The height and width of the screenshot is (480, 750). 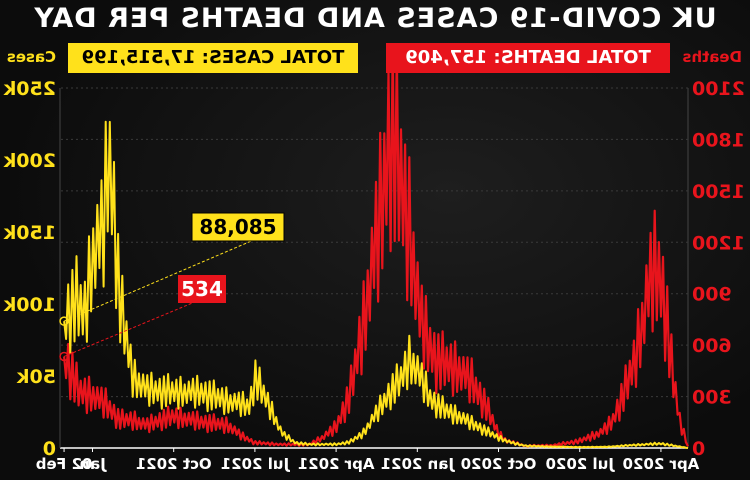 I want to click on date-tick-label: Jan 2021, so click(x=418, y=464).